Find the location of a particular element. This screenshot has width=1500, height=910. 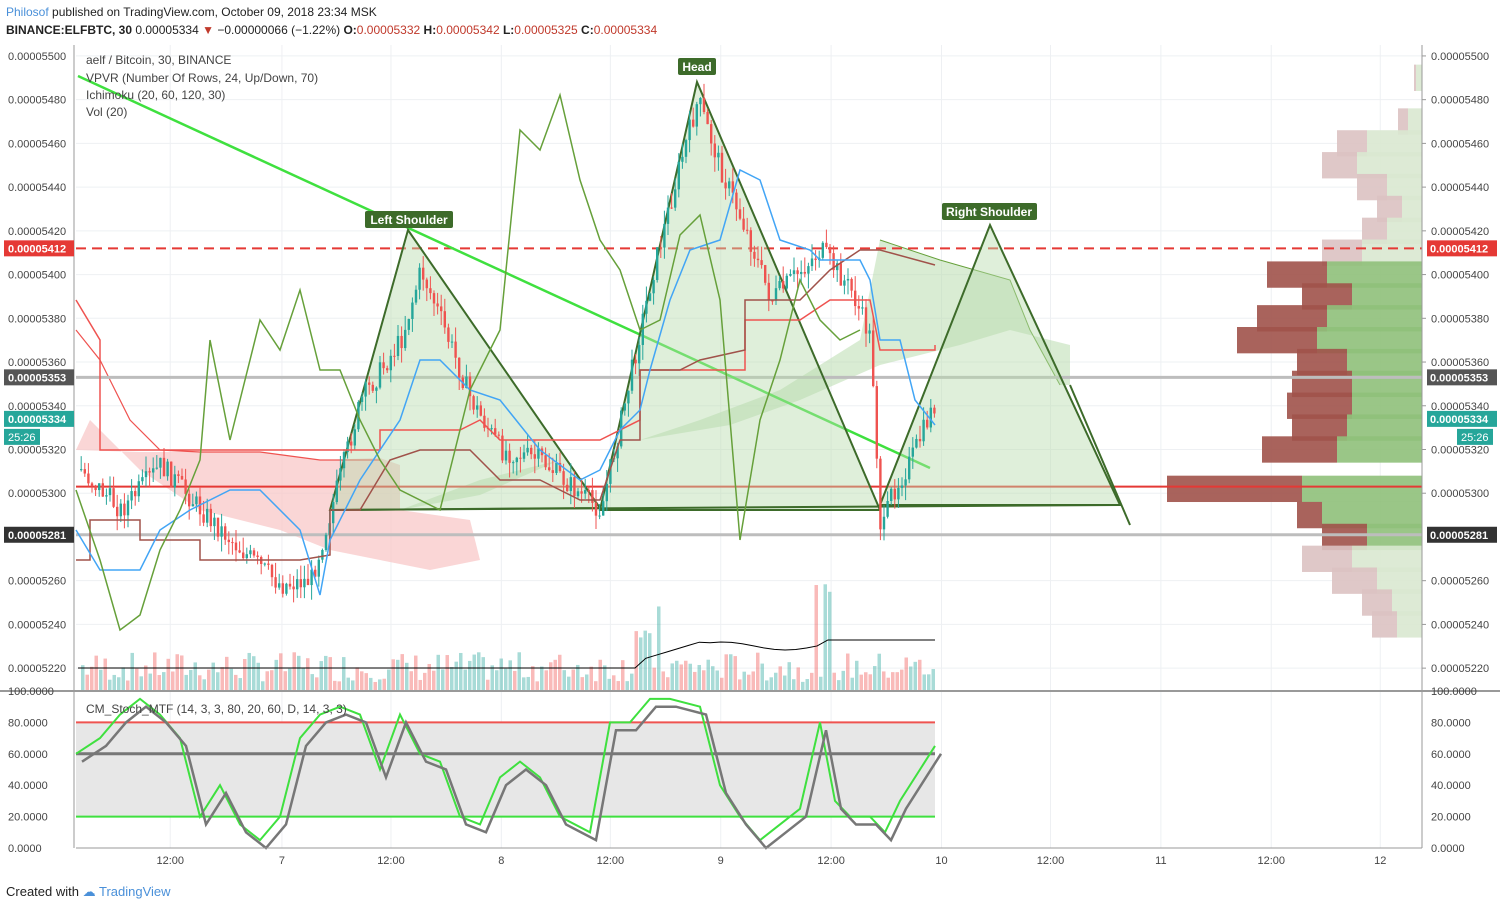

annotation-right-shoulder: Right Shoulder is located at coordinates (989, 211).